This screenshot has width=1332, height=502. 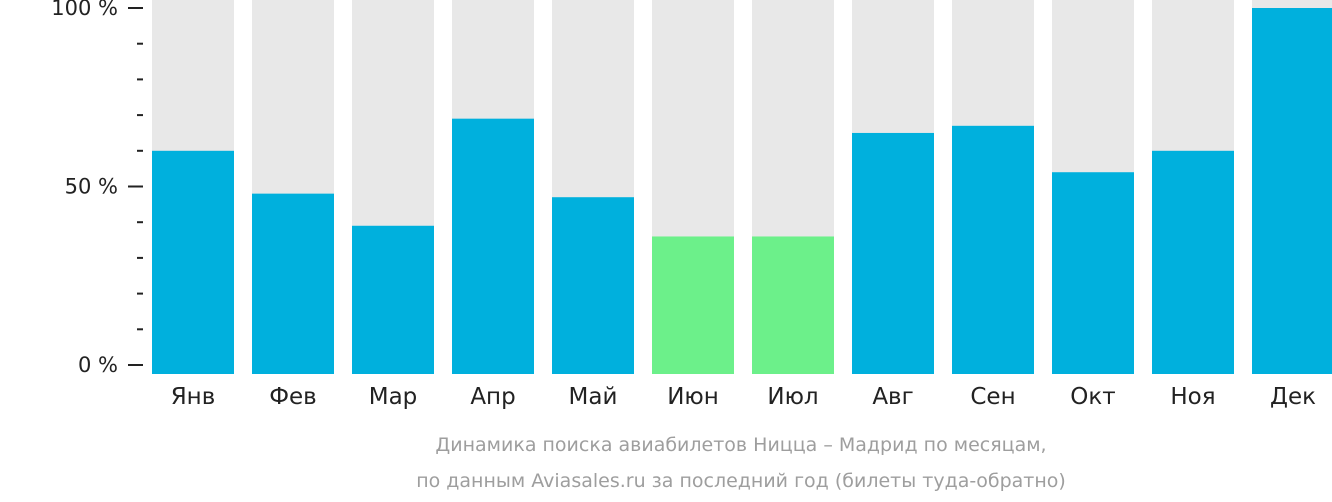 What do you see at coordinates (492, 397) in the screenshot?
I see `x-tick-label: Апр` at bounding box center [492, 397].